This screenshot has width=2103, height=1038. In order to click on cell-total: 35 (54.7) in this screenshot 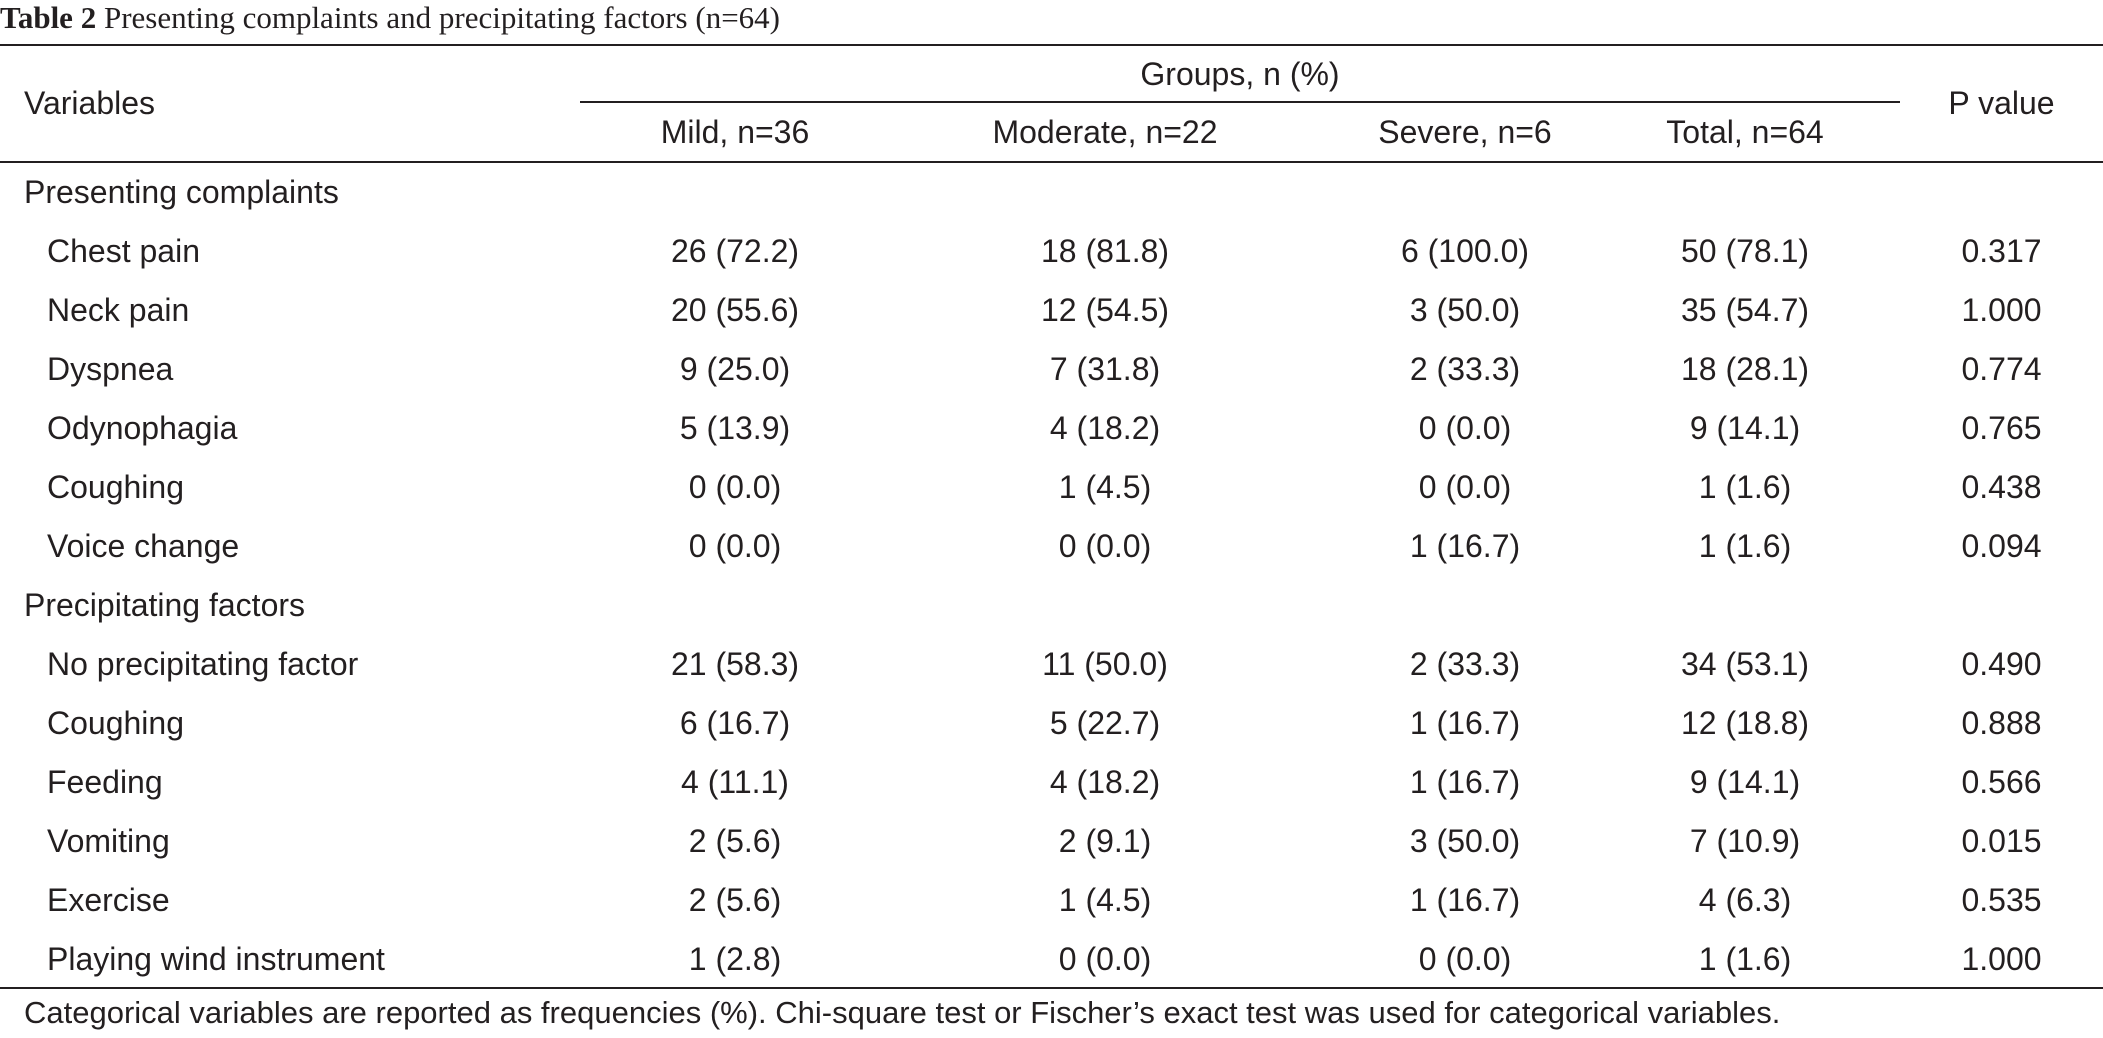, I will do `click(1745, 310)`.